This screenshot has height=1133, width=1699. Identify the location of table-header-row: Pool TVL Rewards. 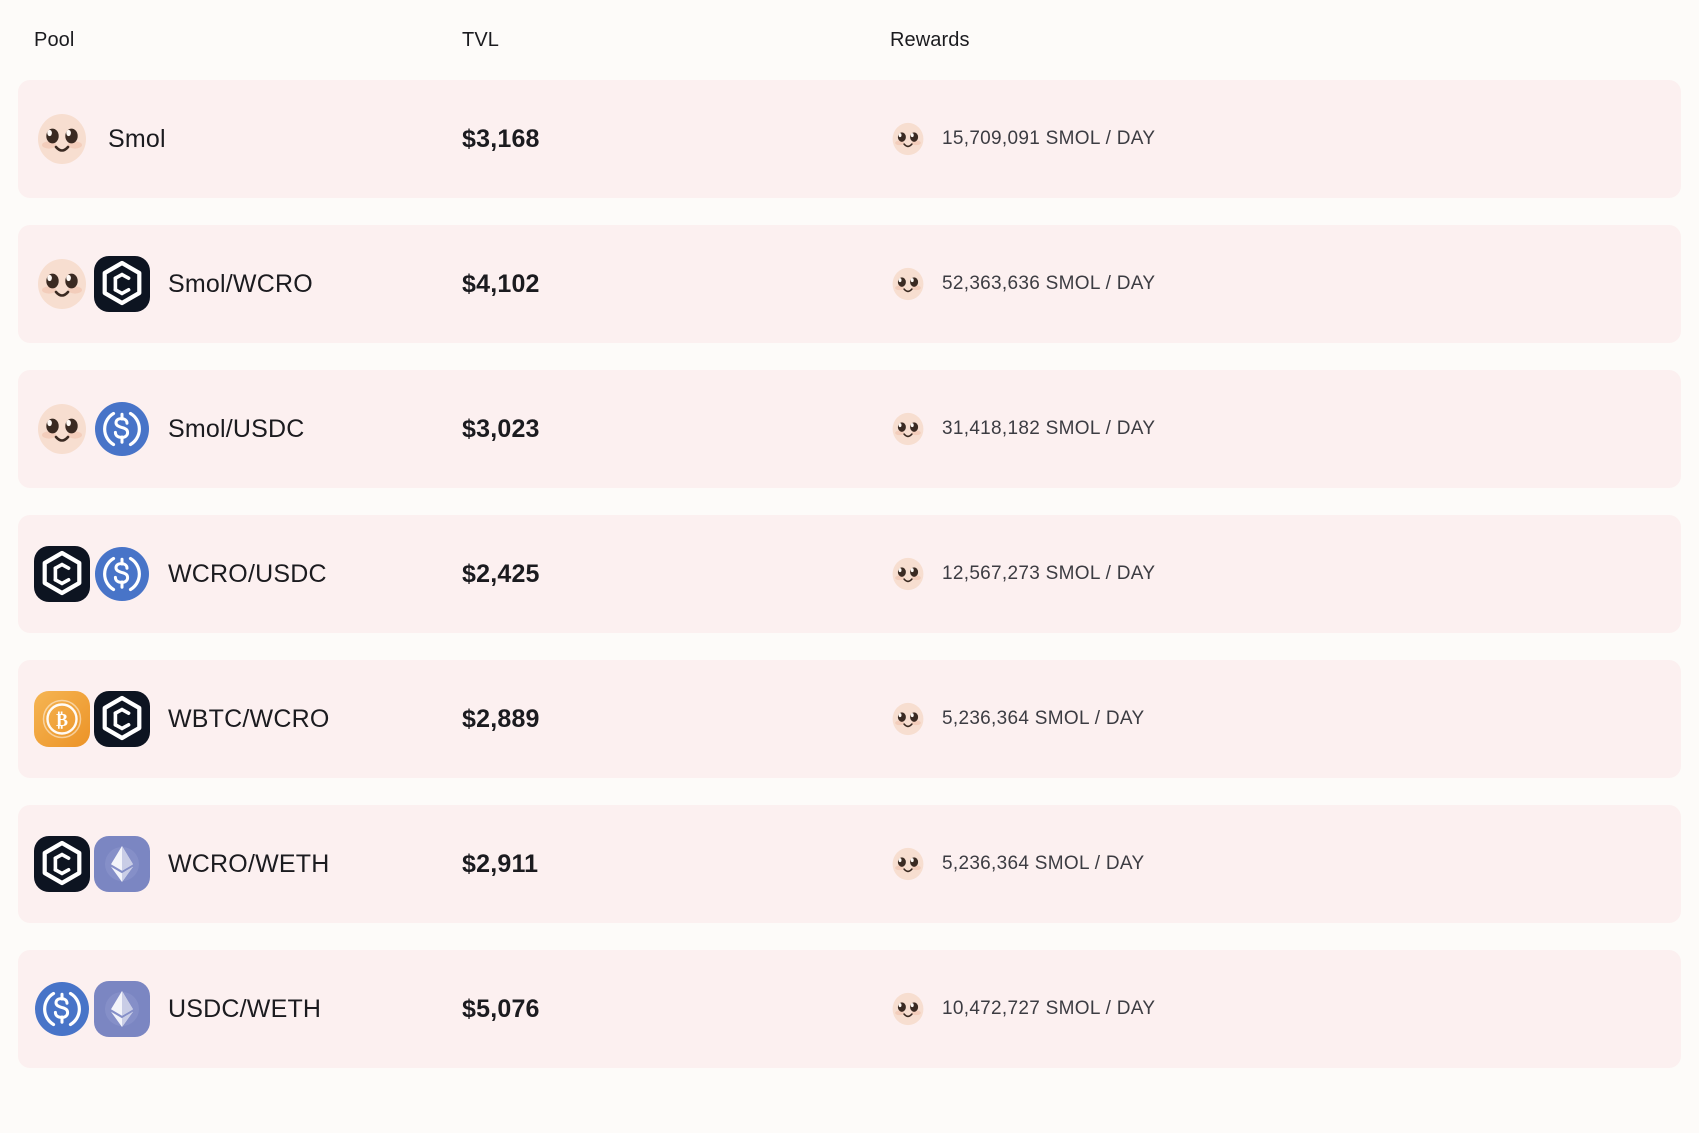
(849, 40).